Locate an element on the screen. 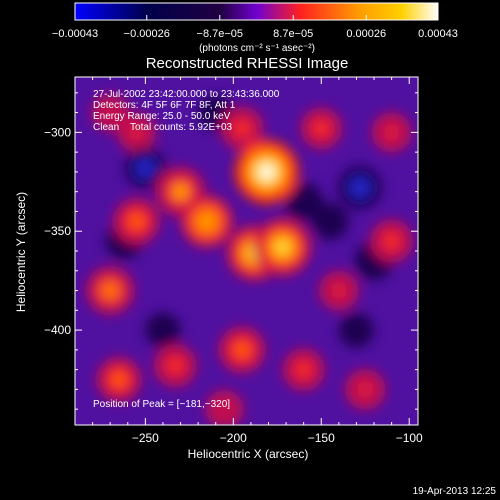 The width and height of the screenshot is (500, 500). y-tick-label: −350 is located at coordinates (57, 231).